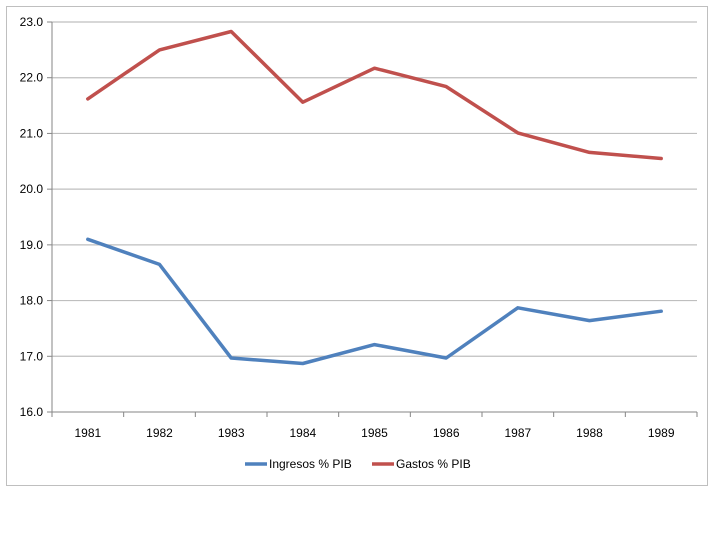  Describe the element at coordinates (358, 464) in the screenshot. I see `legend: Ingresos % PIB Gastos % PIB` at that location.